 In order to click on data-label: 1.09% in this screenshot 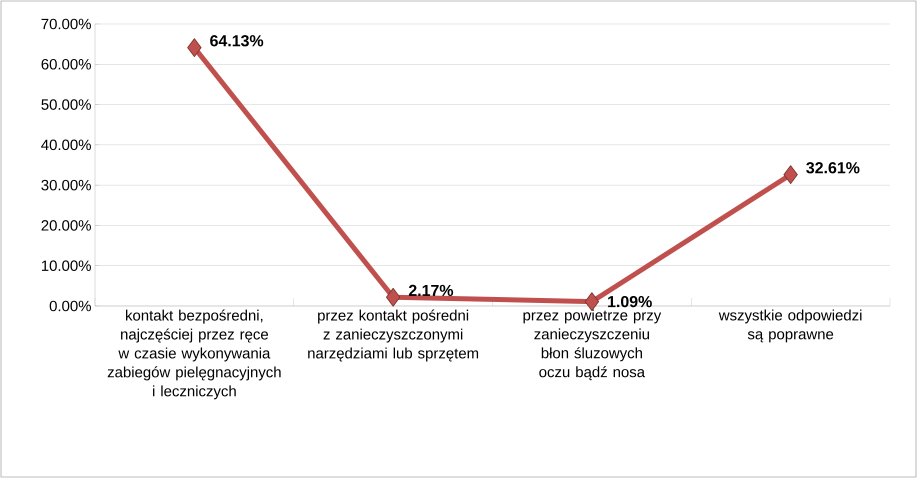, I will do `click(630, 302)`.